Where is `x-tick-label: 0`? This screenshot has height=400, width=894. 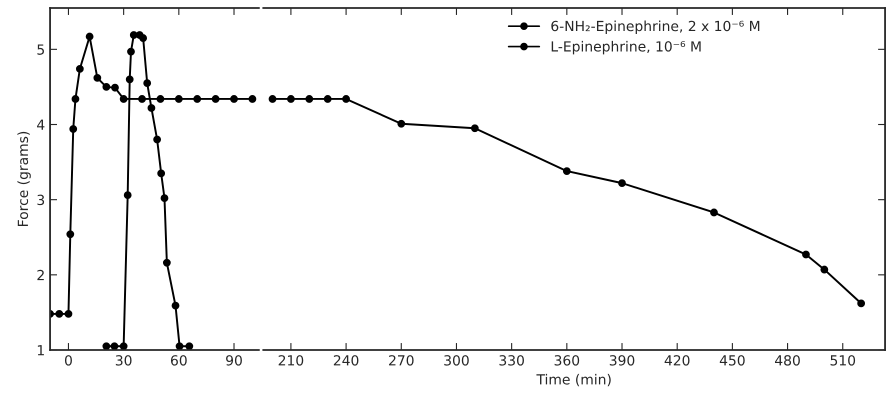 x-tick-label: 0 is located at coordinates (68, 360).